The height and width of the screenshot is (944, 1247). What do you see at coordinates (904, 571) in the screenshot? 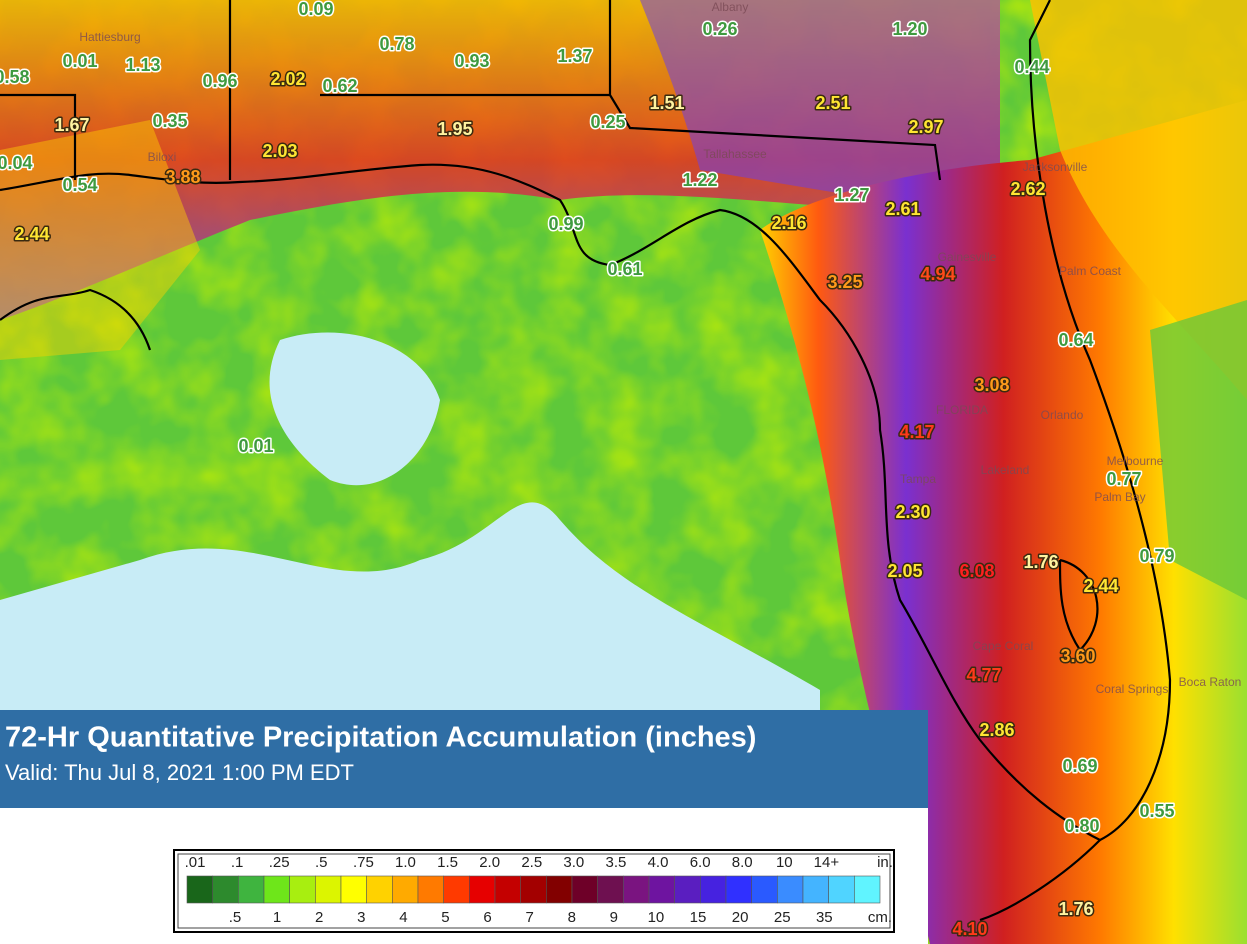
I see `amount-label: 2.05` at bounding box center [904, 571].